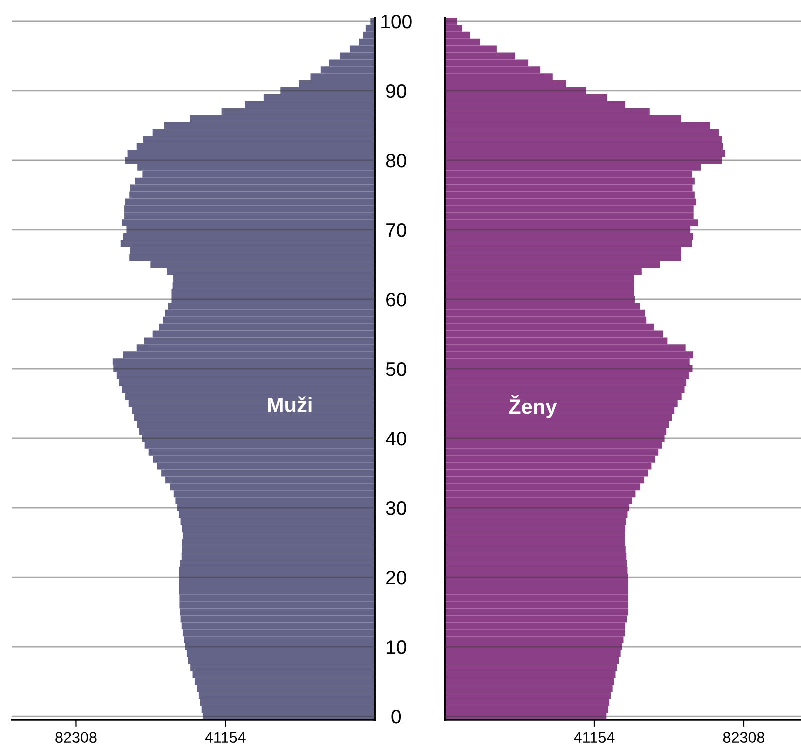 The width and height of the screenshot is (801, 752). What do you see at coordinates (396, 91) in the screenshot?
I see `y-tick-label: 90` at bounding box center [396, 91].